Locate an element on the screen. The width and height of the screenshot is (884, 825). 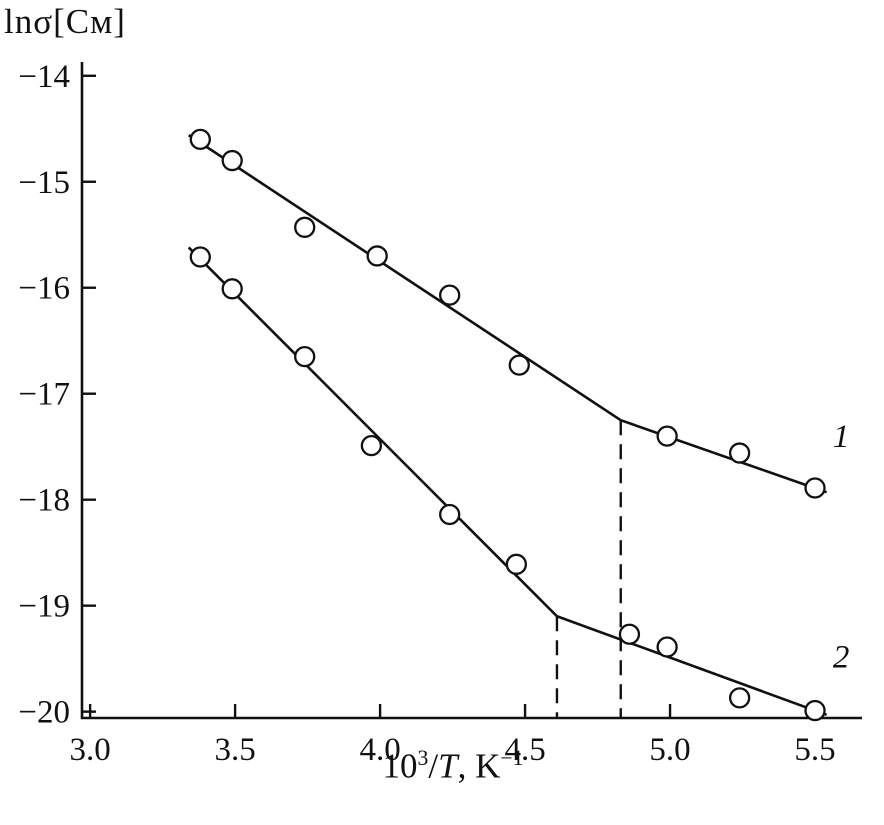
y-tick-label: −16 is located at coordinates (44, 289).